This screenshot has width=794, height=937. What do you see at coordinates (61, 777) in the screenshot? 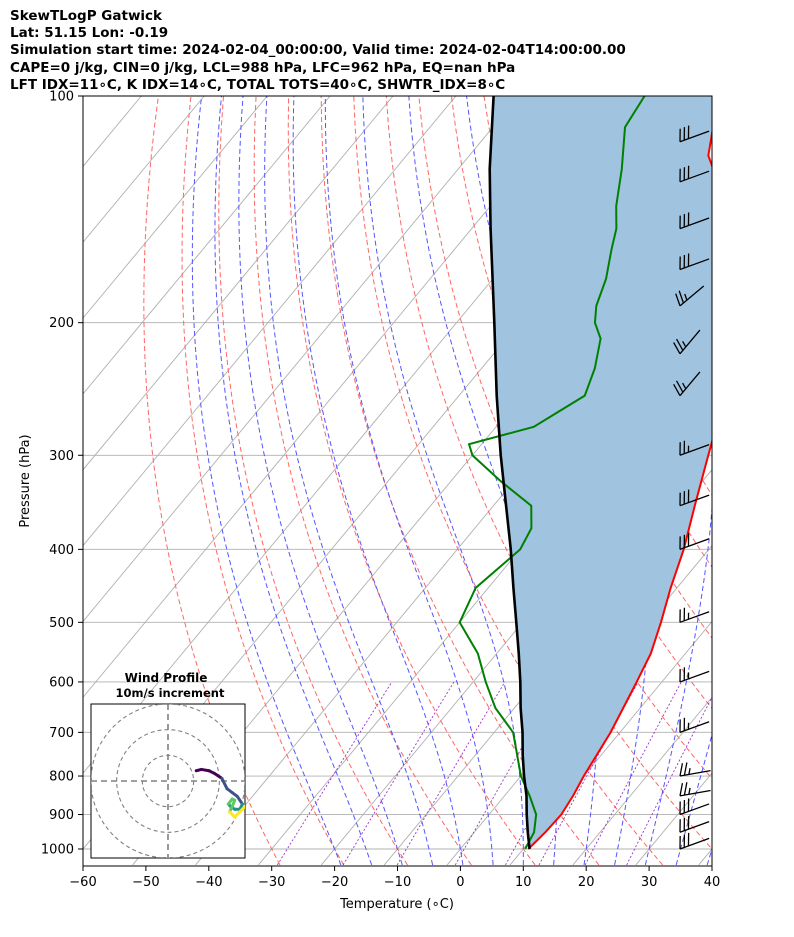
I see `y-tick-label: 800` at bounding box center [61, 777].